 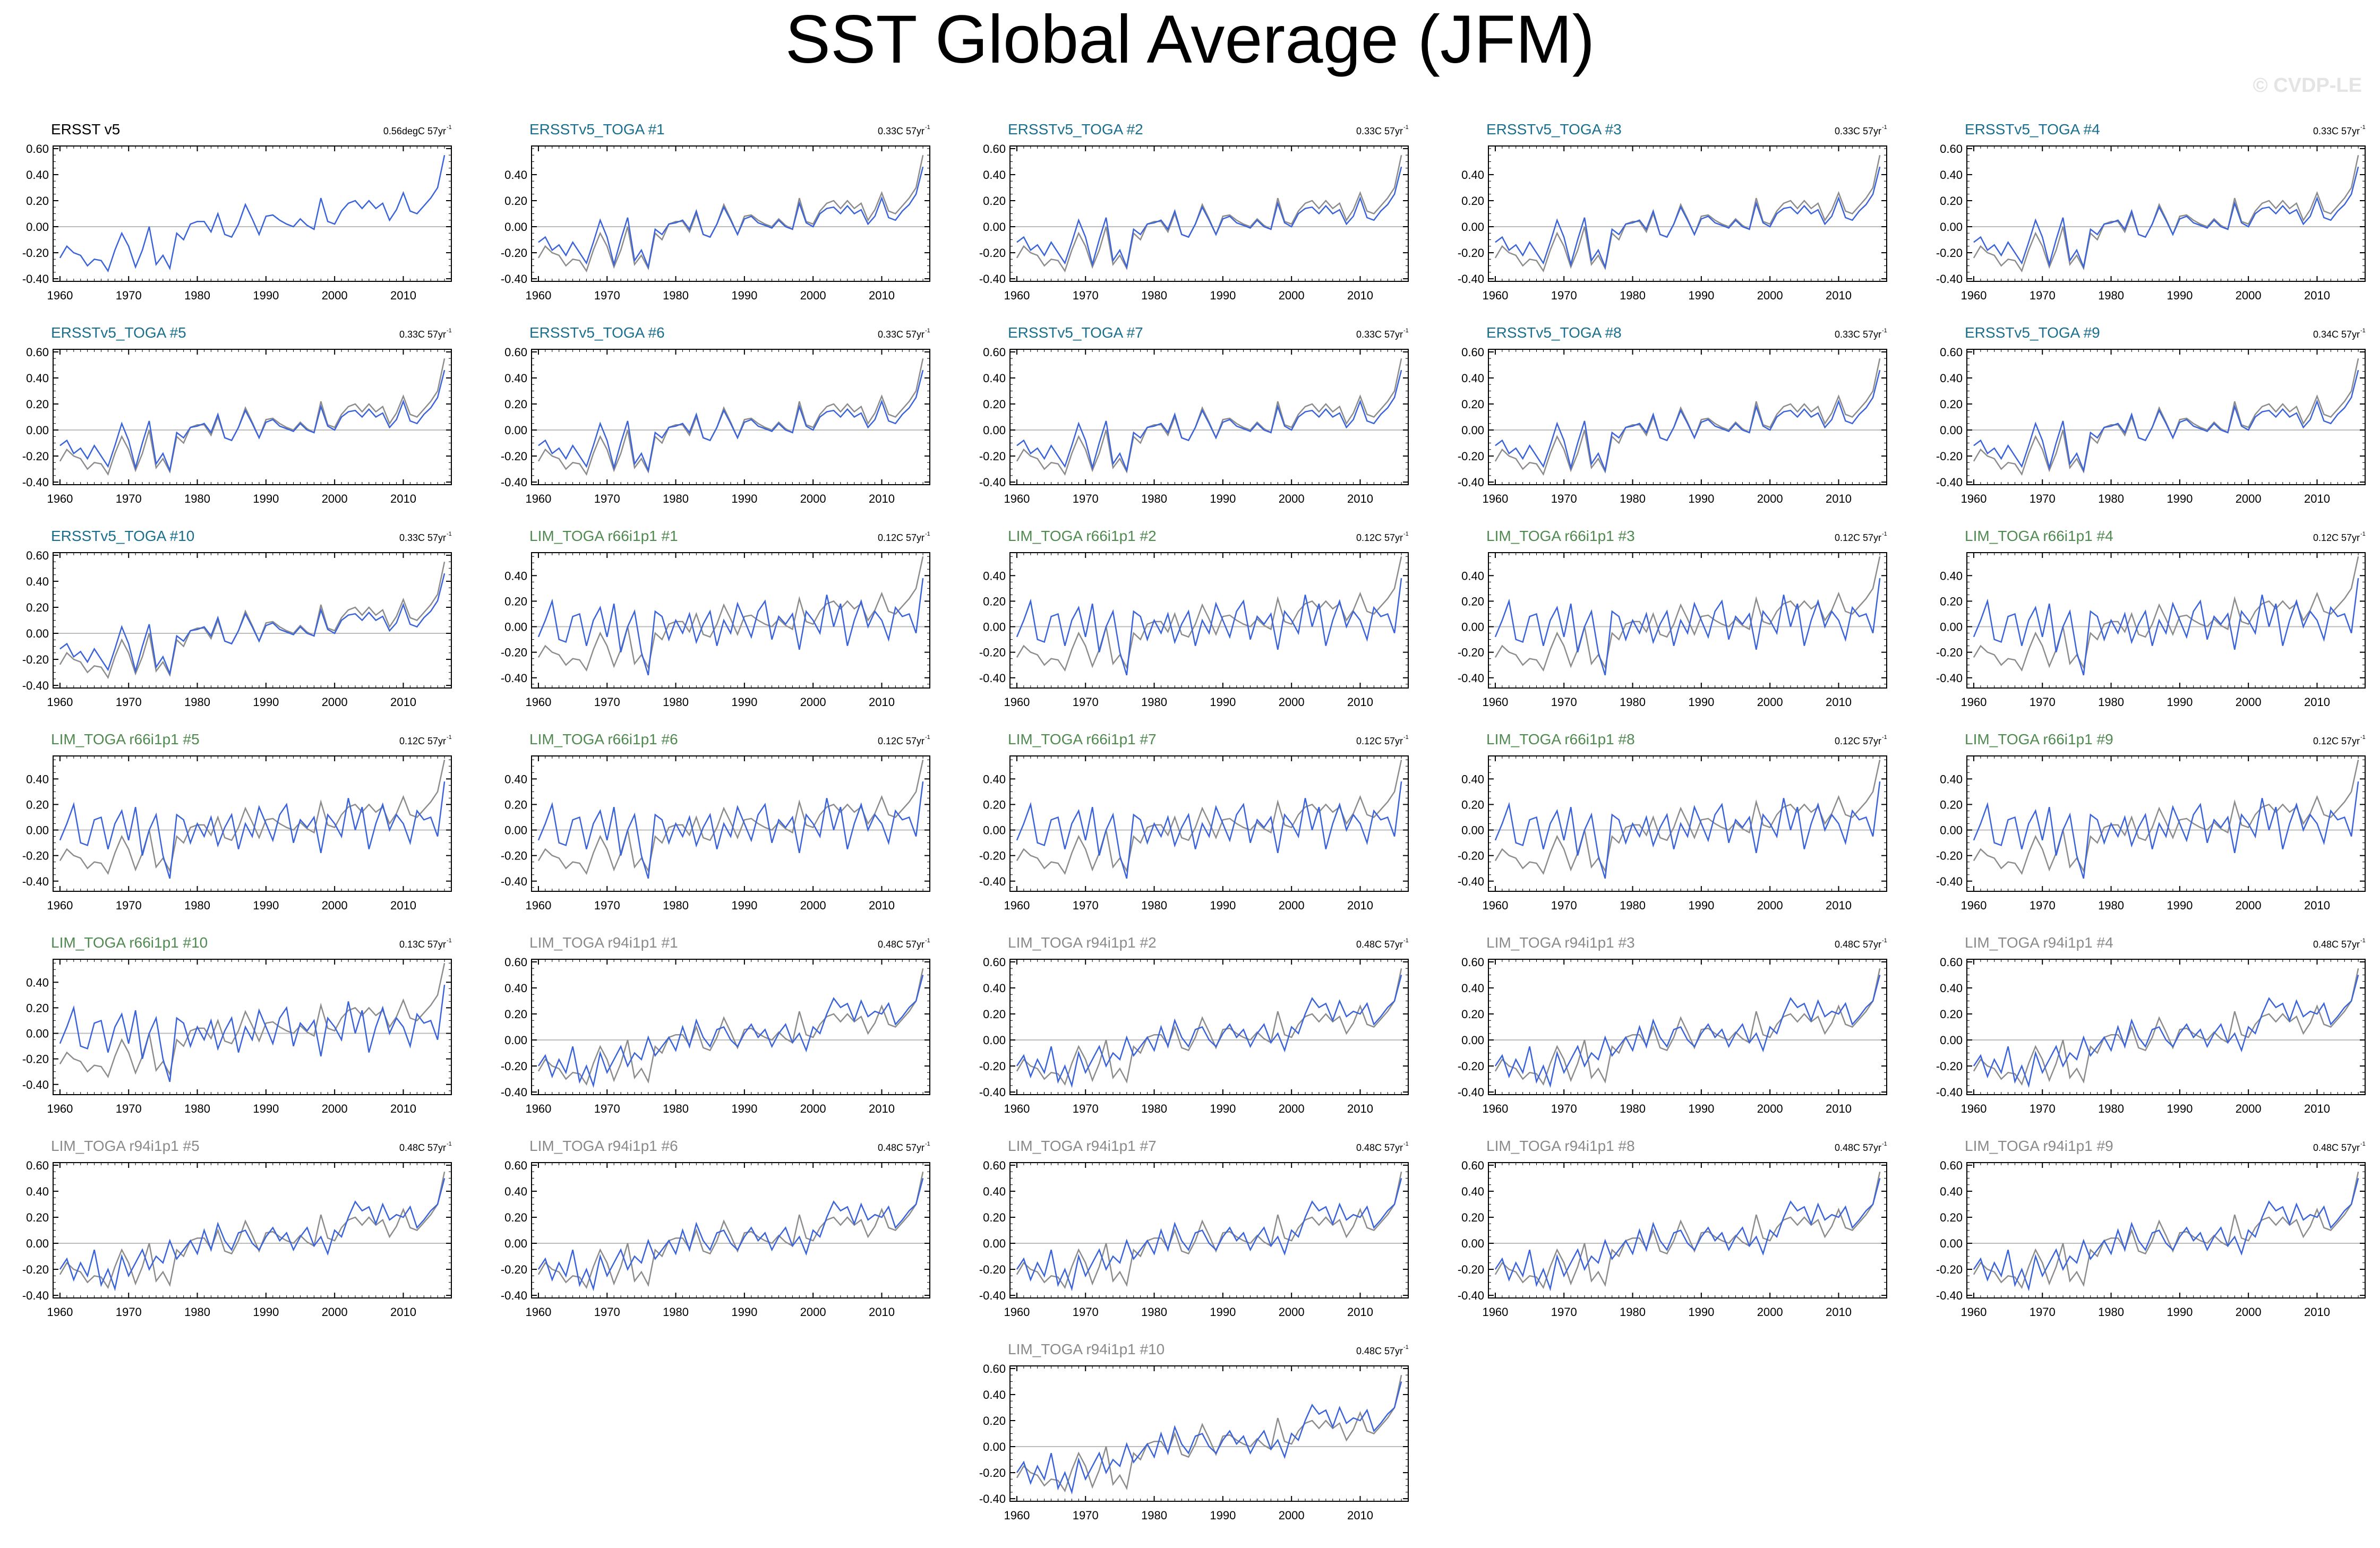 I want to click on trend-label: 0.48C 57yr, so click(x=422, y=1148).